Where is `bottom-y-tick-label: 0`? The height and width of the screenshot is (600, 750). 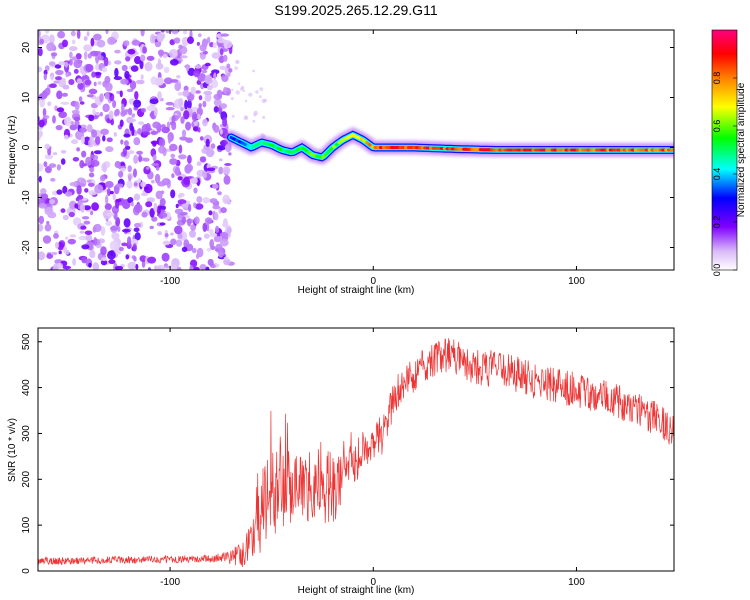 bottom-y-tick-label: 0 is located at coordinates (26, 571).